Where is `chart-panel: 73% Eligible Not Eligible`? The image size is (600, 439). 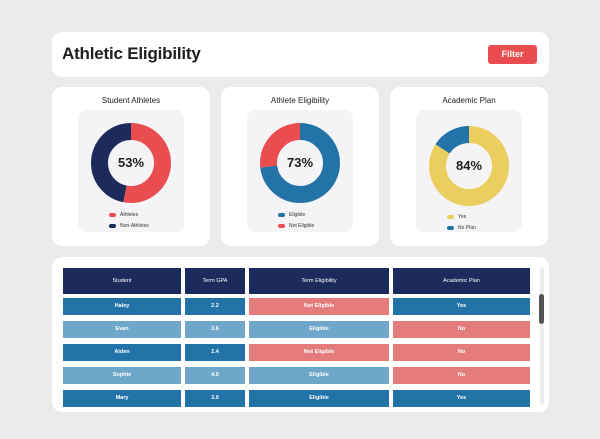 chart-panel: 73% Eligible Not Eligible is located at coordinates (300, 171).